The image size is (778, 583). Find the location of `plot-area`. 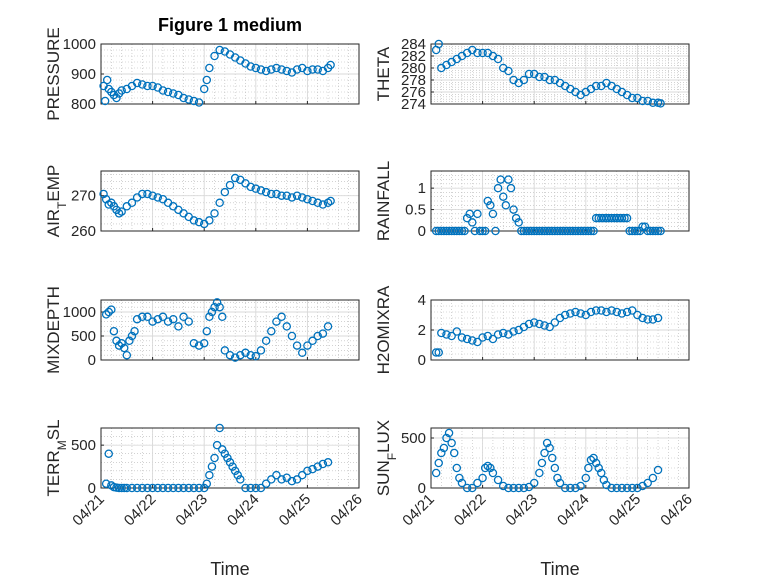

plot-area is located at coordinates (230, 458).